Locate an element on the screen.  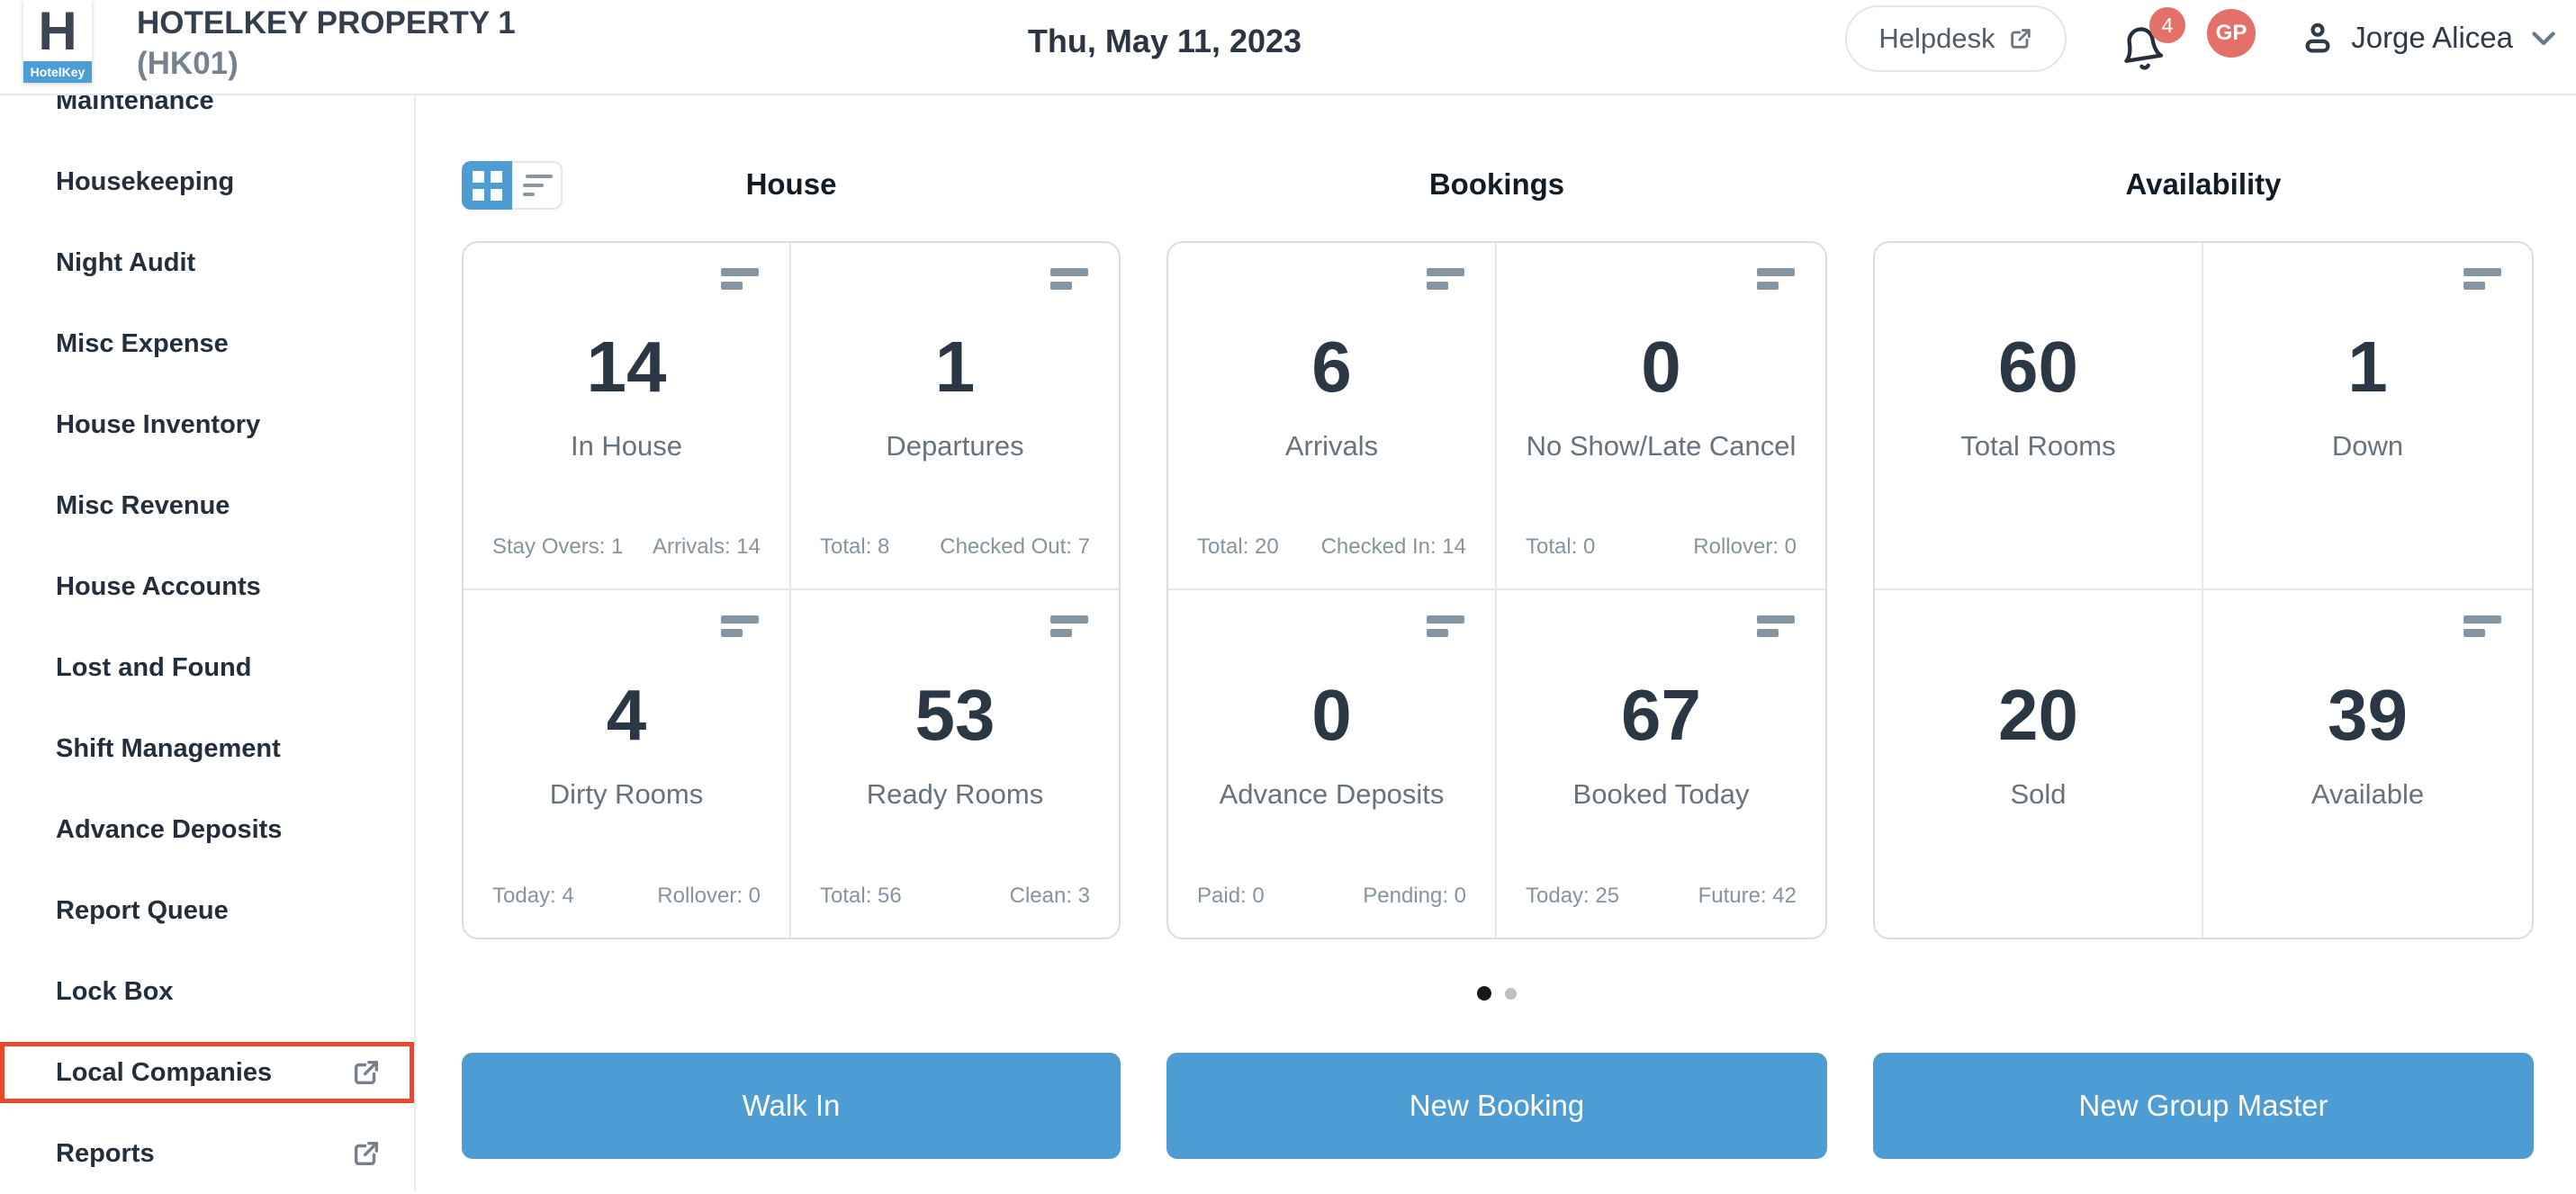
card-substat-right: Rollover: 0 is located at coordinates (1745, 546).